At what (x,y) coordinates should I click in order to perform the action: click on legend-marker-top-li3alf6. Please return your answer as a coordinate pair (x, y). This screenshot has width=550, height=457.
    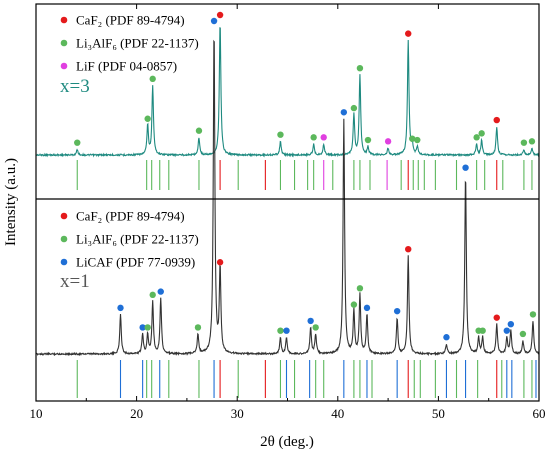
    Looking at the image, I should click on (64, 43).